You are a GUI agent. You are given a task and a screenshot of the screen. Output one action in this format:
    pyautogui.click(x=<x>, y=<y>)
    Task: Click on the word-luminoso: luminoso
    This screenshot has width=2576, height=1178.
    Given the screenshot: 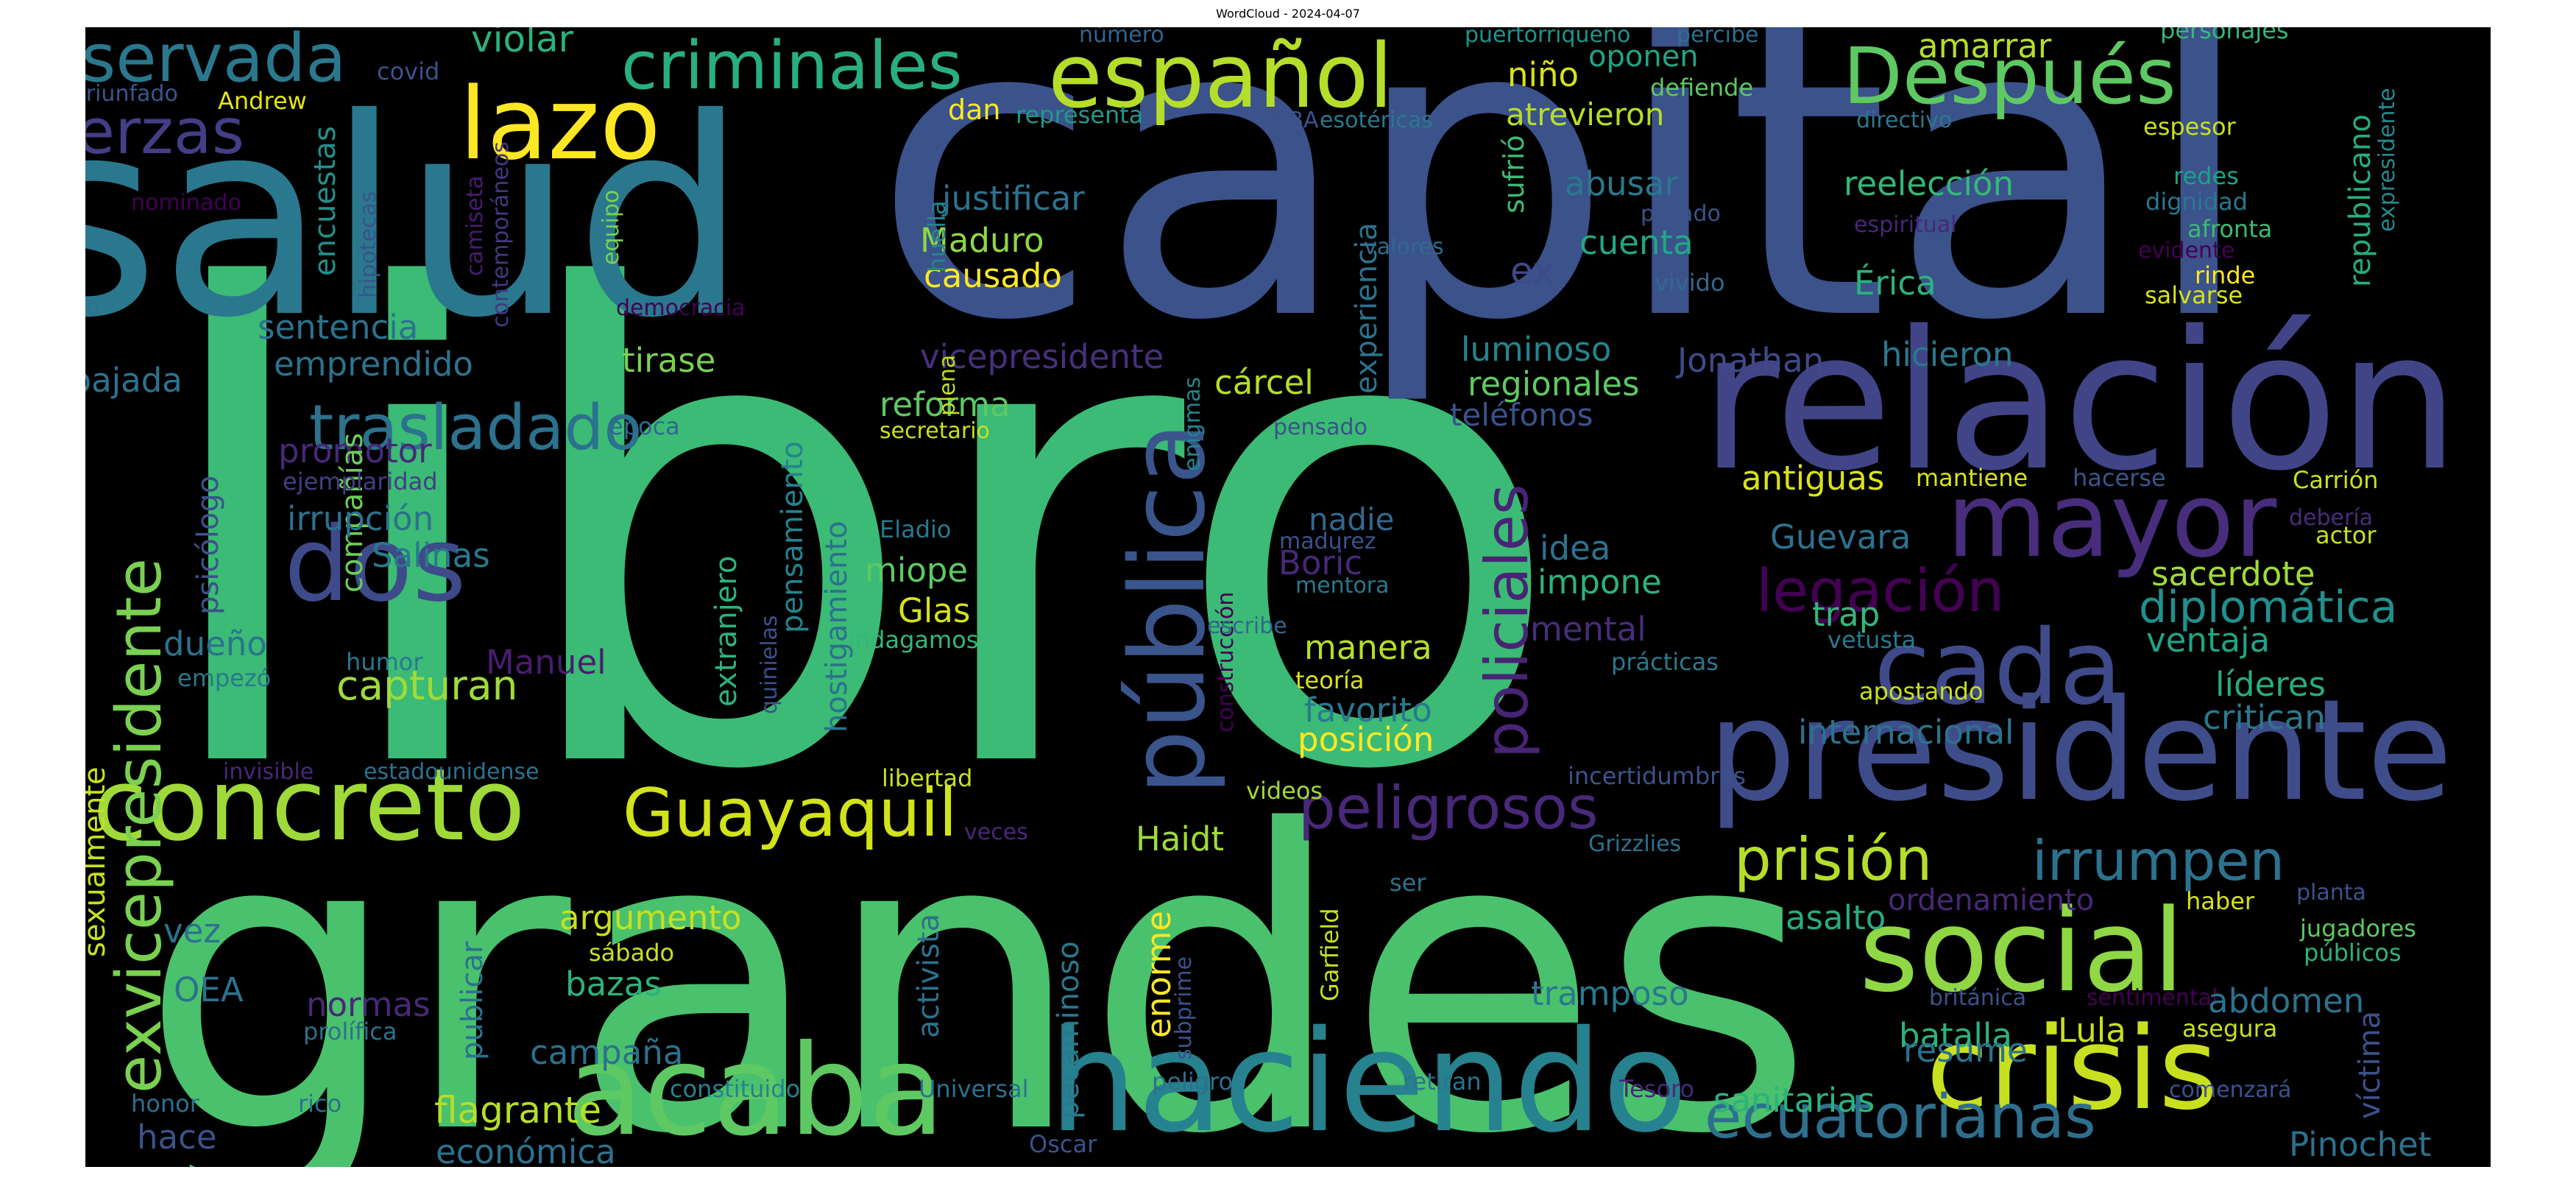 What is the action you would take?
    pyautogui.click(x=1536, y=349)
    